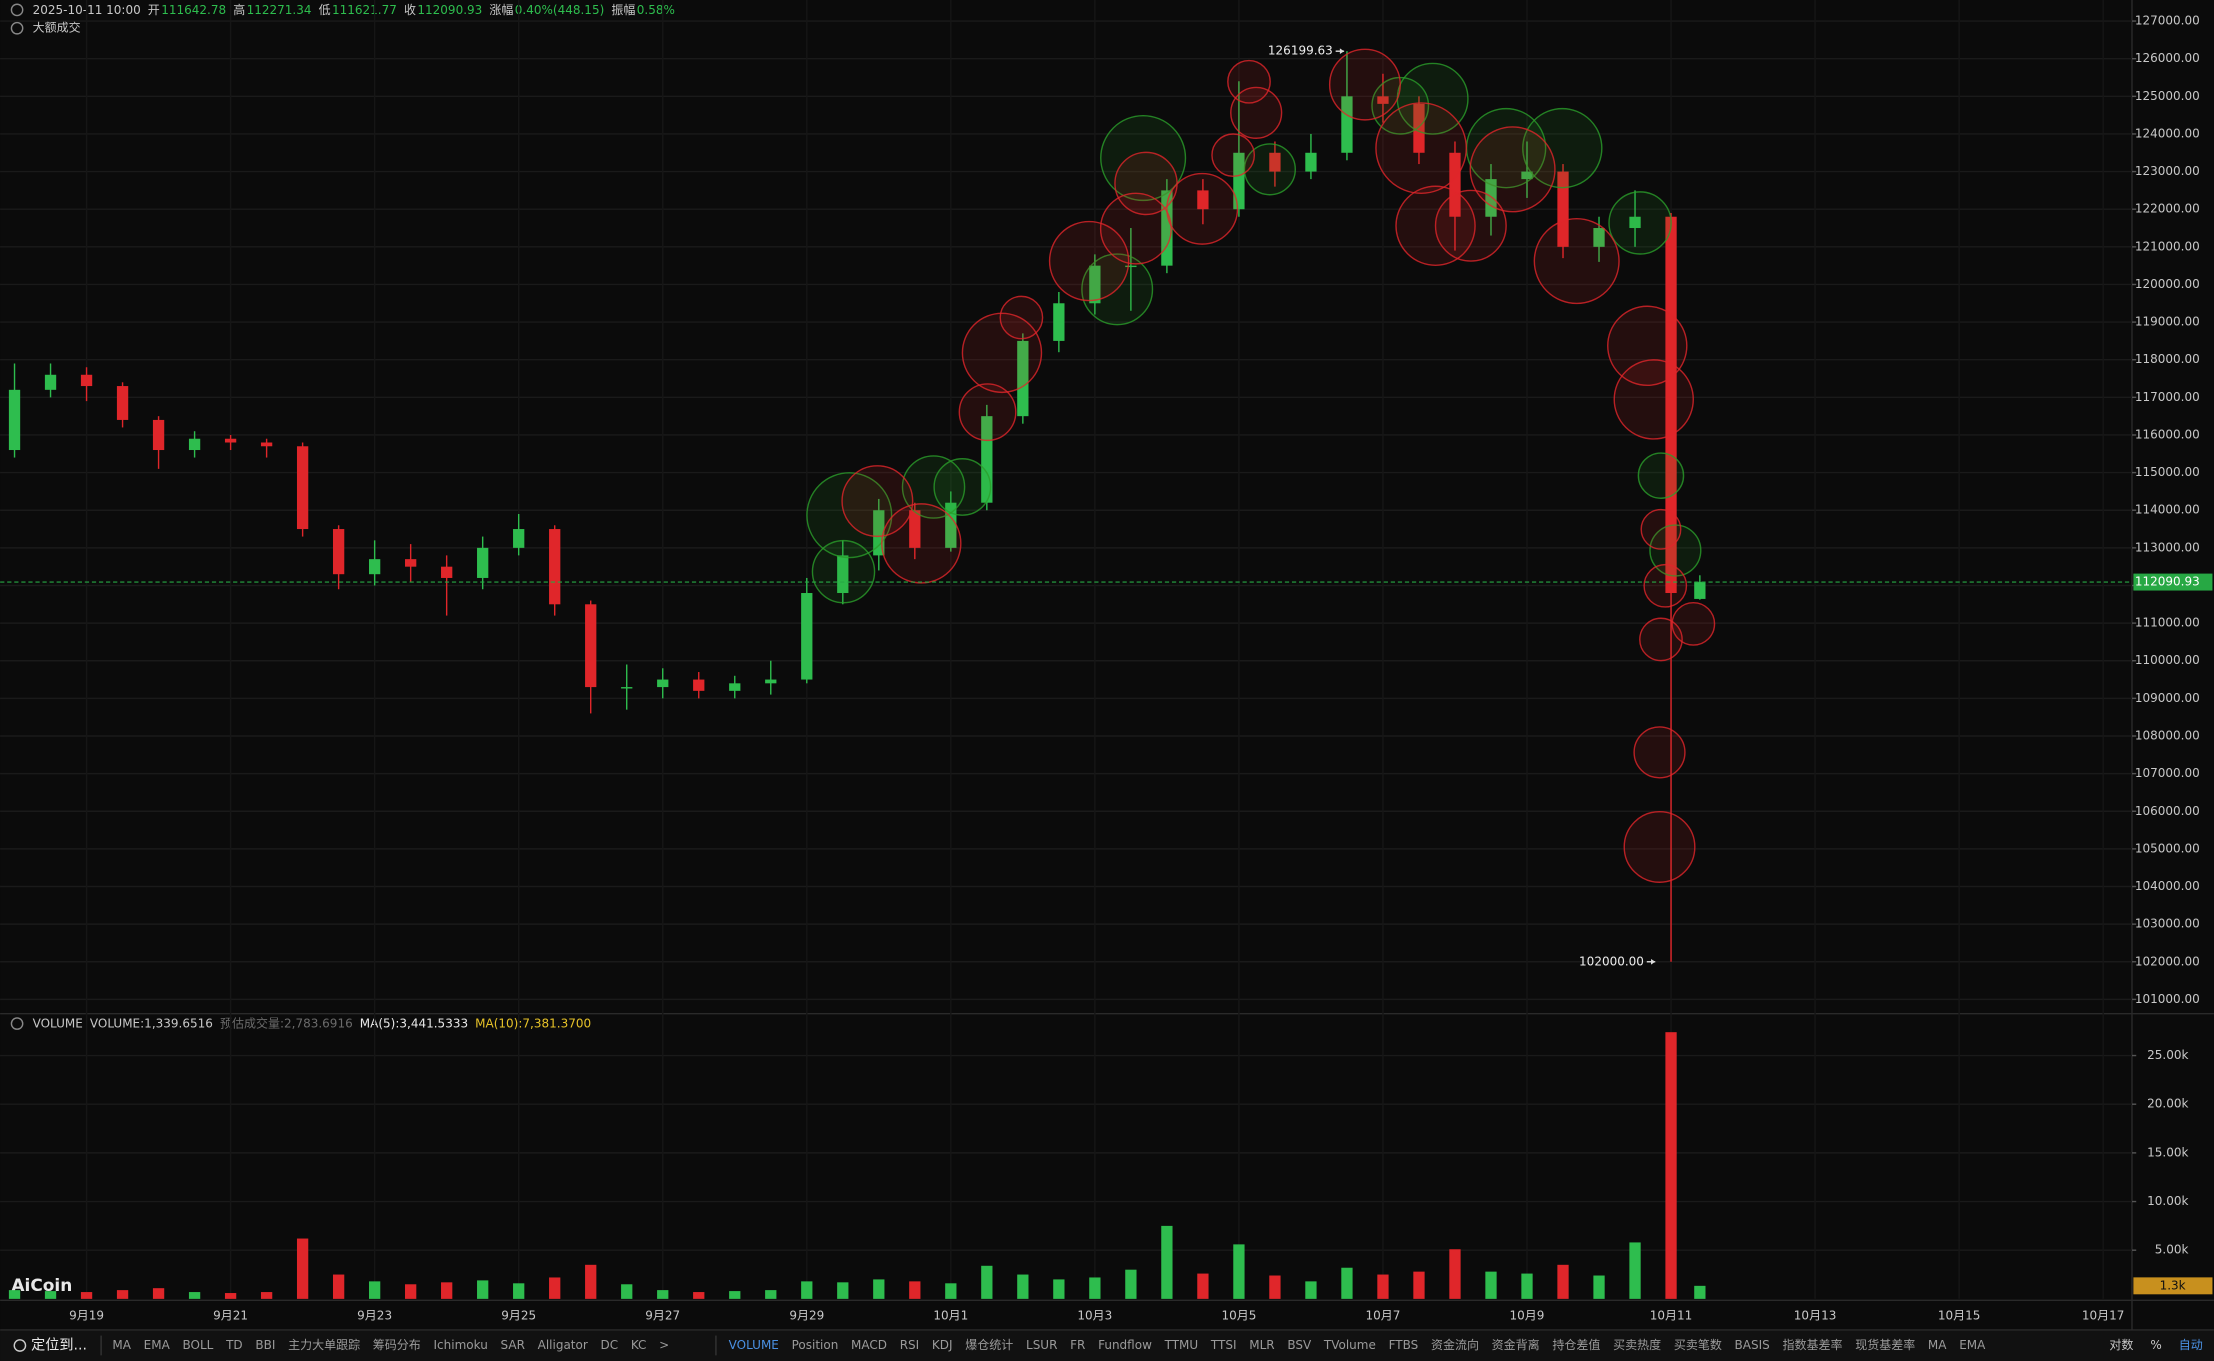 This screenshot has width=2214, height=1361. Describe the element at coordinates (1885, 1344) in the screenshot. I see `toolbar-item: 现货基差率` at that location.